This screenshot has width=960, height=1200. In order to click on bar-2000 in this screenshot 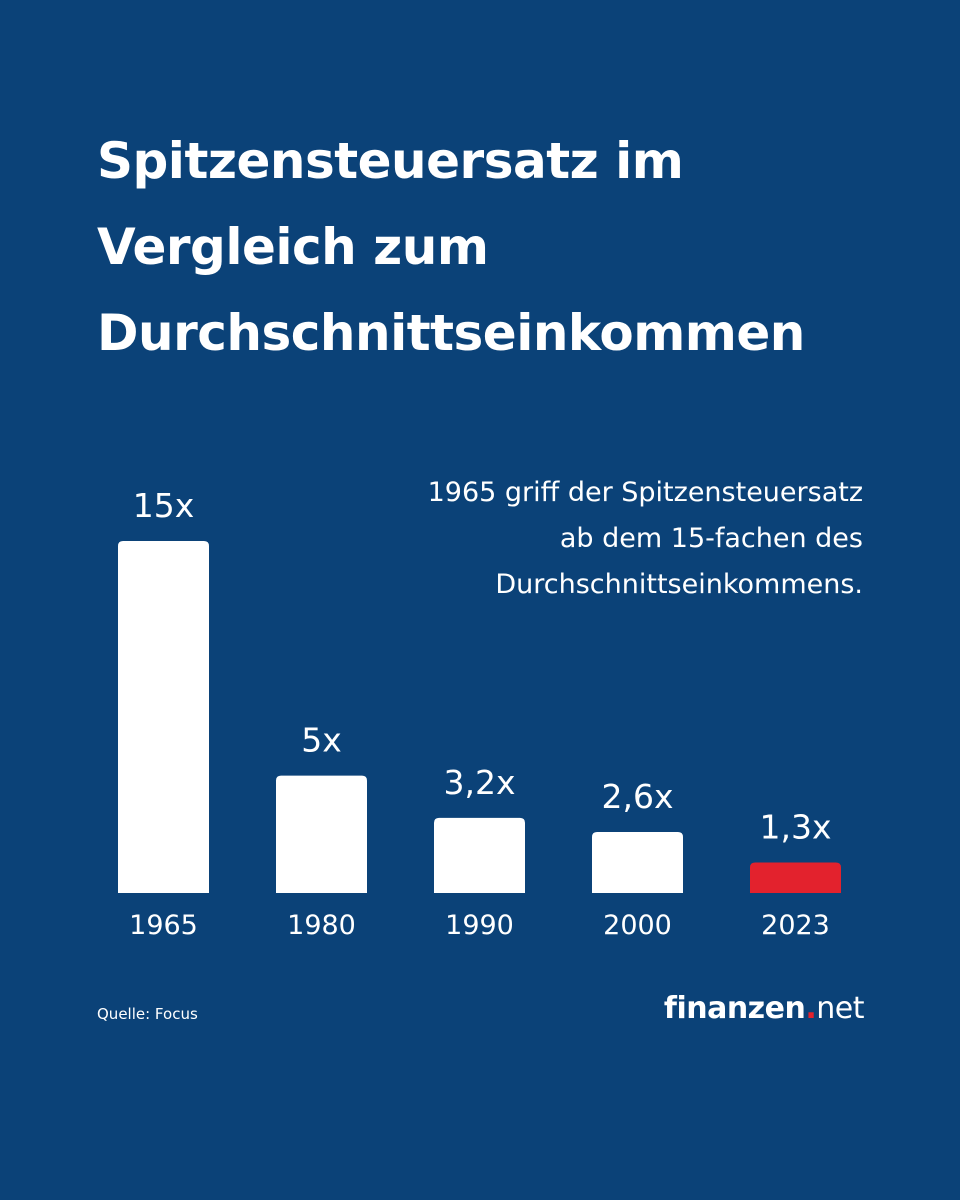, I will do `click(637, 862)`.